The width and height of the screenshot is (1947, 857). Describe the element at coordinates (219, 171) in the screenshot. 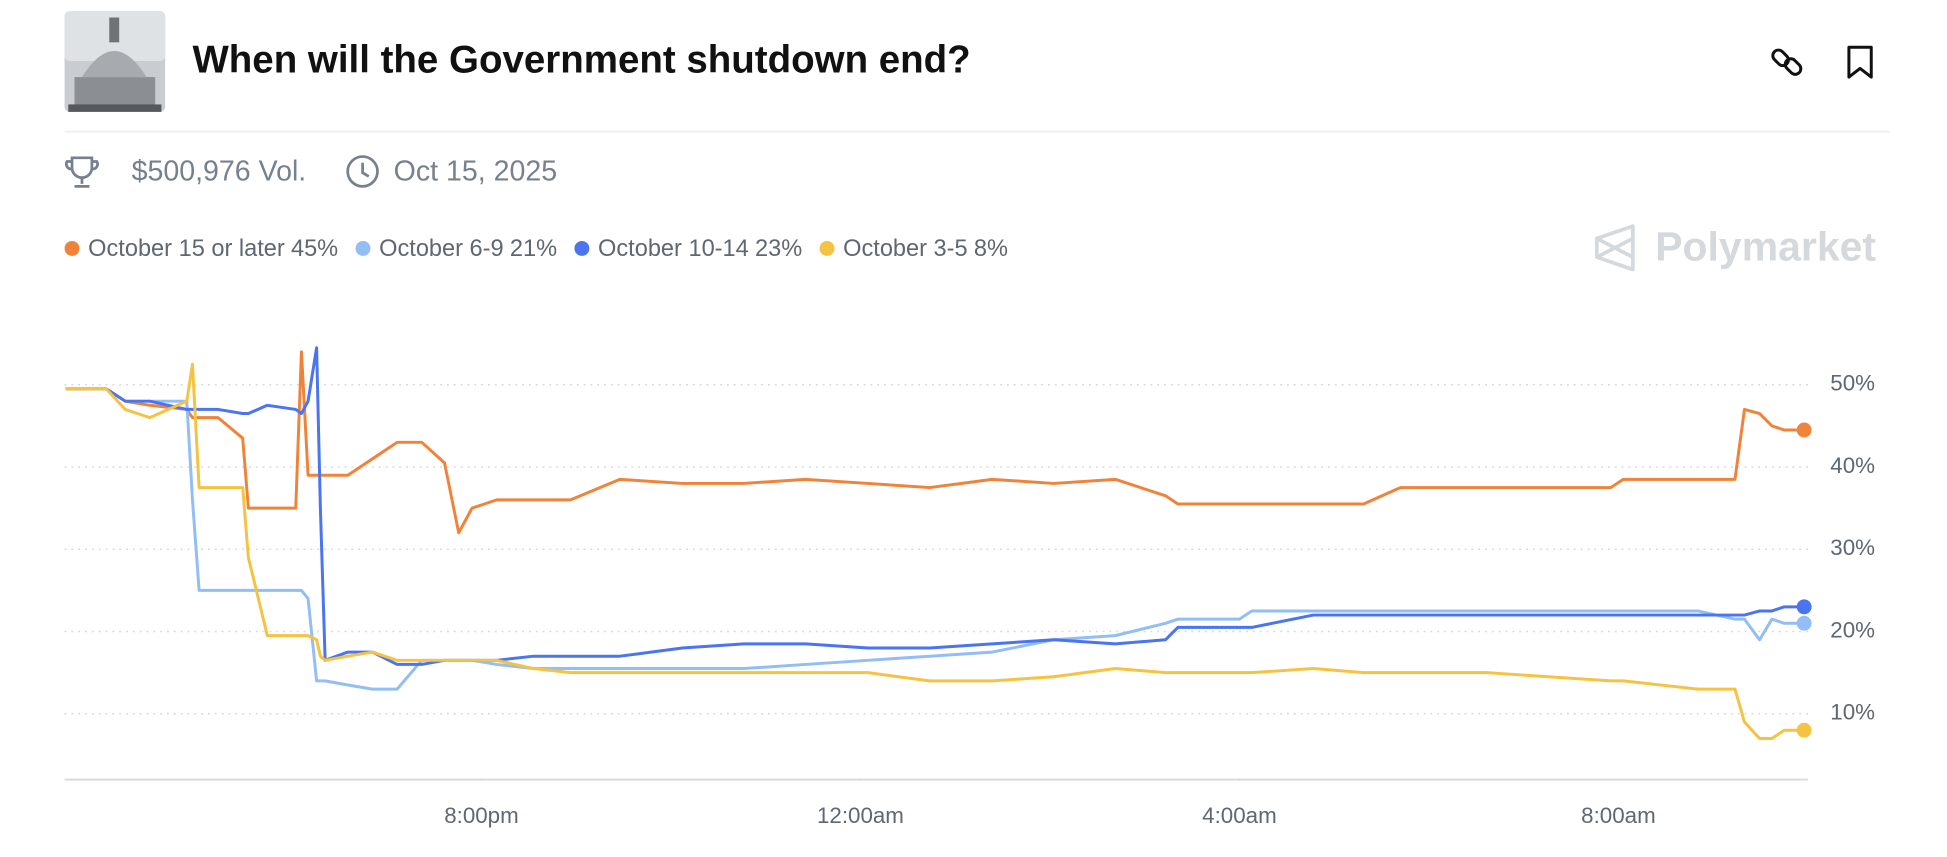

I see `volume: $500,976 Vol.` at that location.